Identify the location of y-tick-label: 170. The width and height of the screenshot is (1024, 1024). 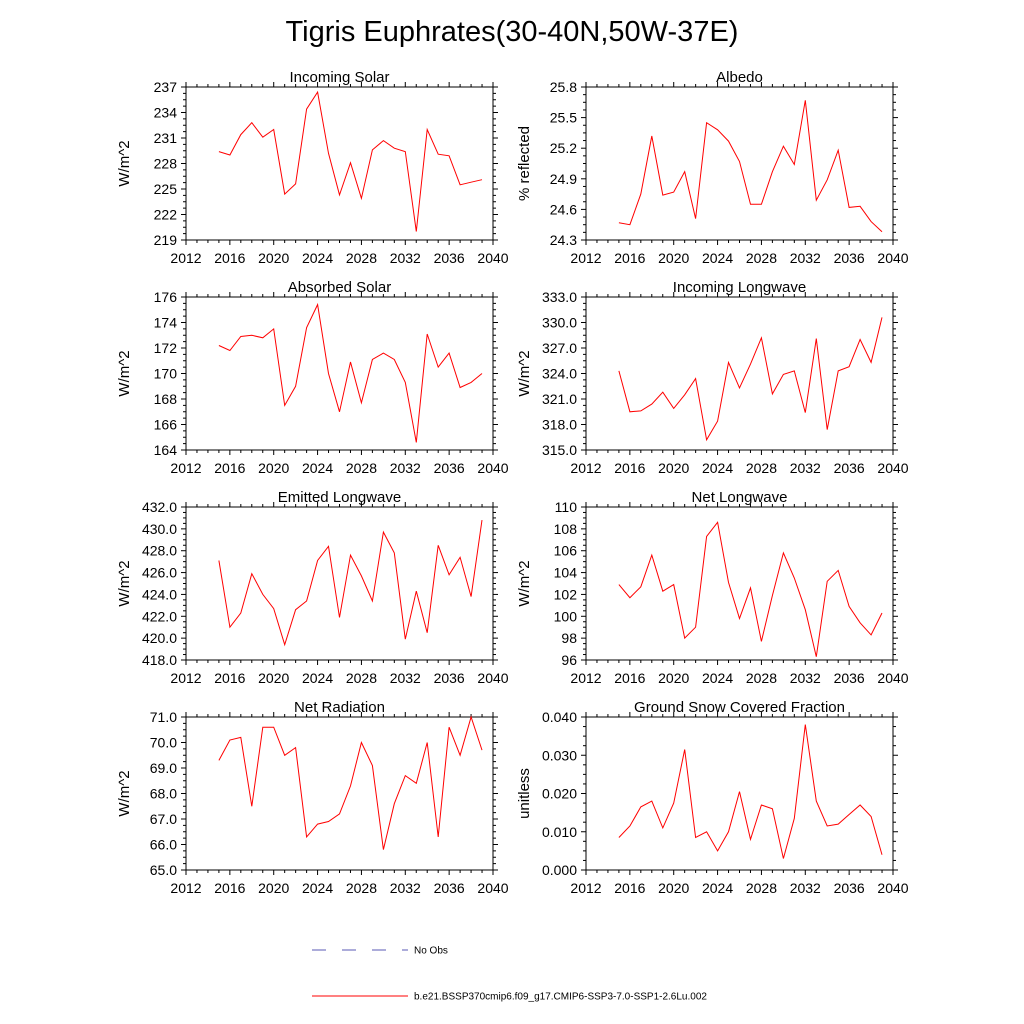
(166, 374).